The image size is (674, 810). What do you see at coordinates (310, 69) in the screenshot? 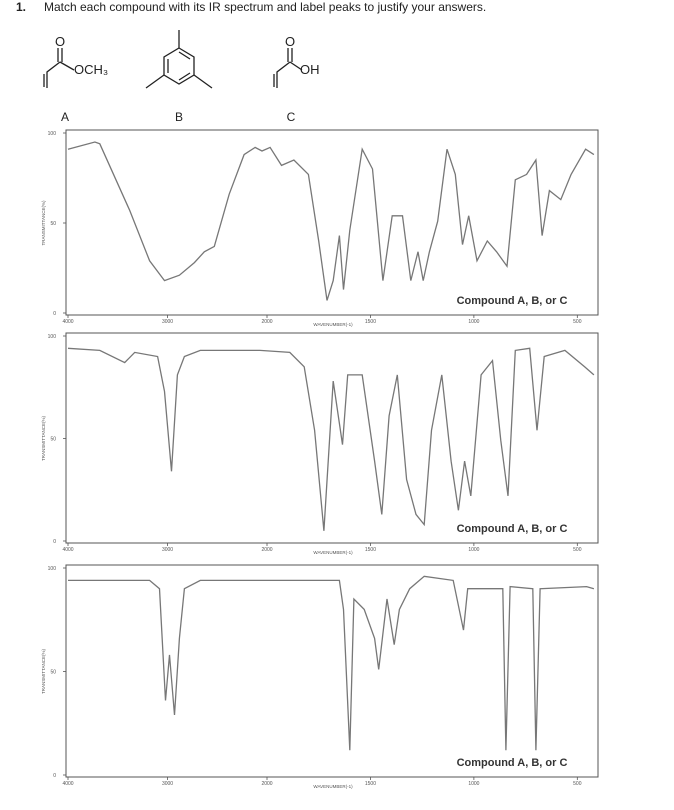
I see `atom-label: OH` at bounding box center [310, 69].